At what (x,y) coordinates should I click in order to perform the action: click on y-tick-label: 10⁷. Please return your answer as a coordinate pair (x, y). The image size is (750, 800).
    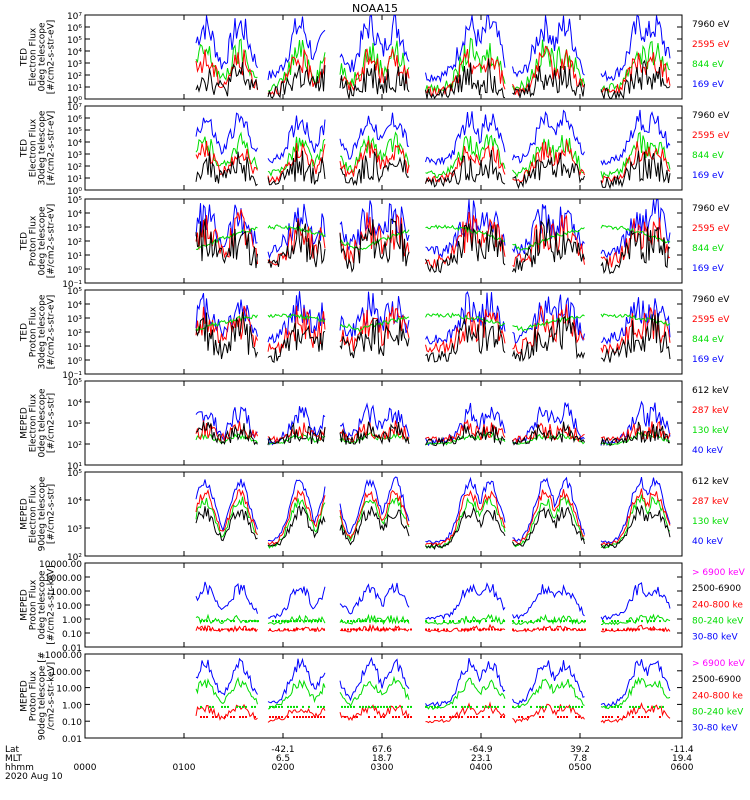
    Looking at the image, I should click on (74, 17).